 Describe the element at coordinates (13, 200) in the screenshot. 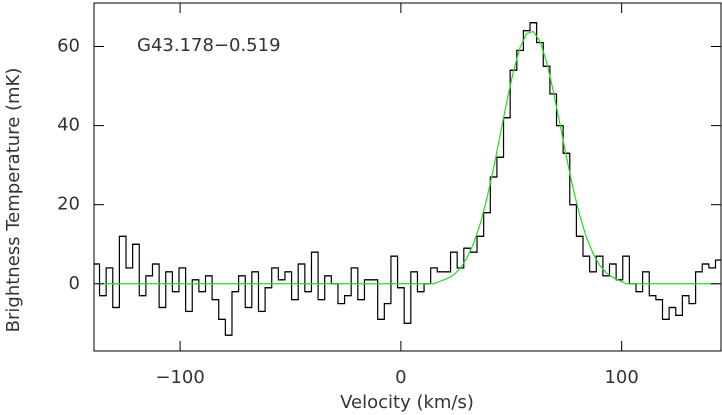

I see `y-axis-label: Brightness Temperature (mK)` at that location.